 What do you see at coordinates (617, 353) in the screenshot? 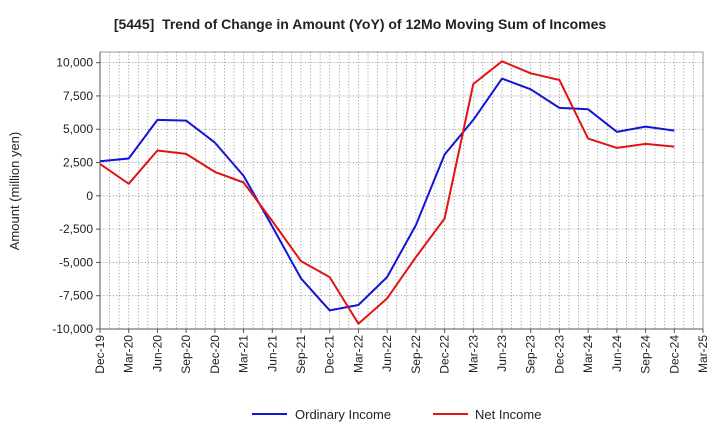
I see `x-tick-label: Jun-24` at bounding box center [617, 353].